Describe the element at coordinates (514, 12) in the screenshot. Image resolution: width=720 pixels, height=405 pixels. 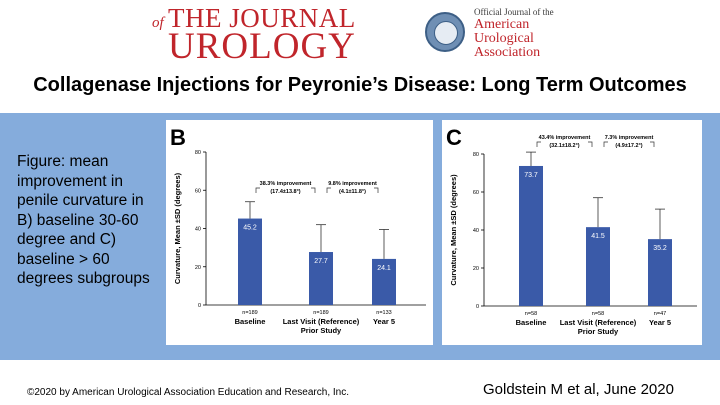
I see `aua-official-text: Official Journal of the` at that location.